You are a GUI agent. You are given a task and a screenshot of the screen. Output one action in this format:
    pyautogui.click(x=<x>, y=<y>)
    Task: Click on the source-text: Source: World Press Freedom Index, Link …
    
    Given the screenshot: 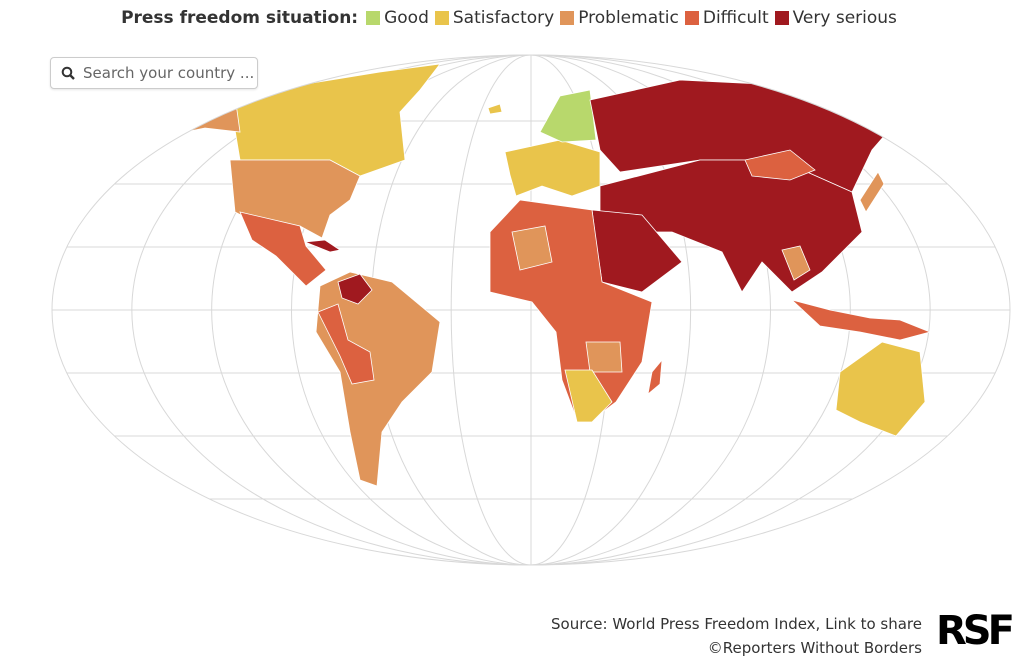 What is the action you would take?
    pyautogui.click(x=736, y=624)
    